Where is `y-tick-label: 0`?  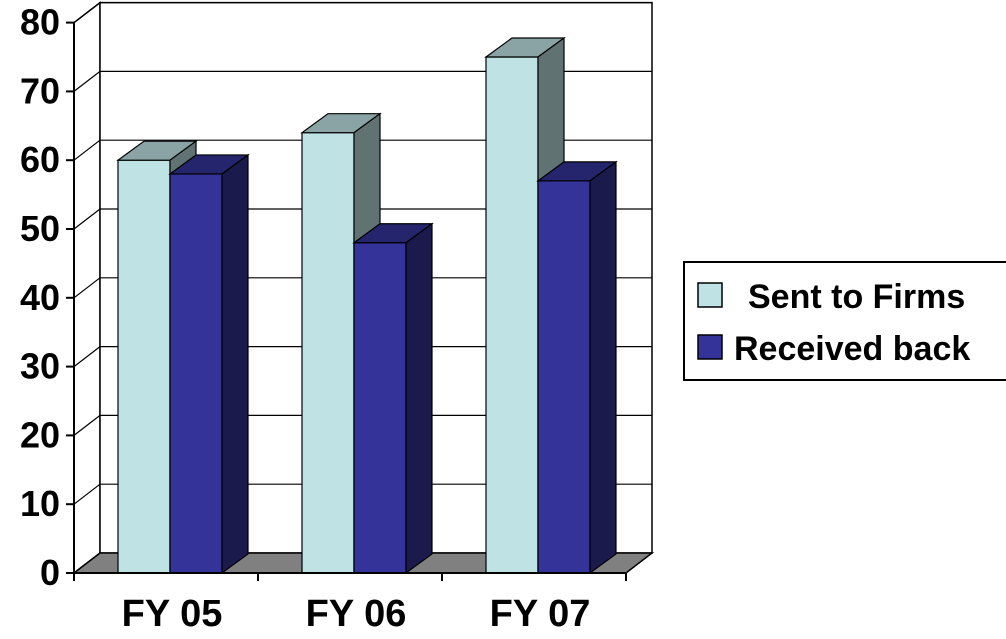
y-tick-label: 0 is located at coordinates (50, 572).